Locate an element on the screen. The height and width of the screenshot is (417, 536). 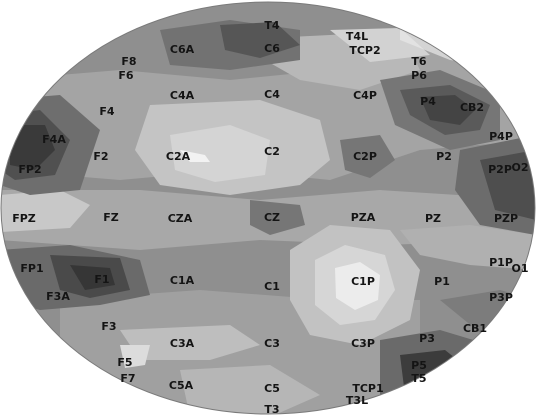
electrode-label-c3: C3 is located at coordinates (272, 343).